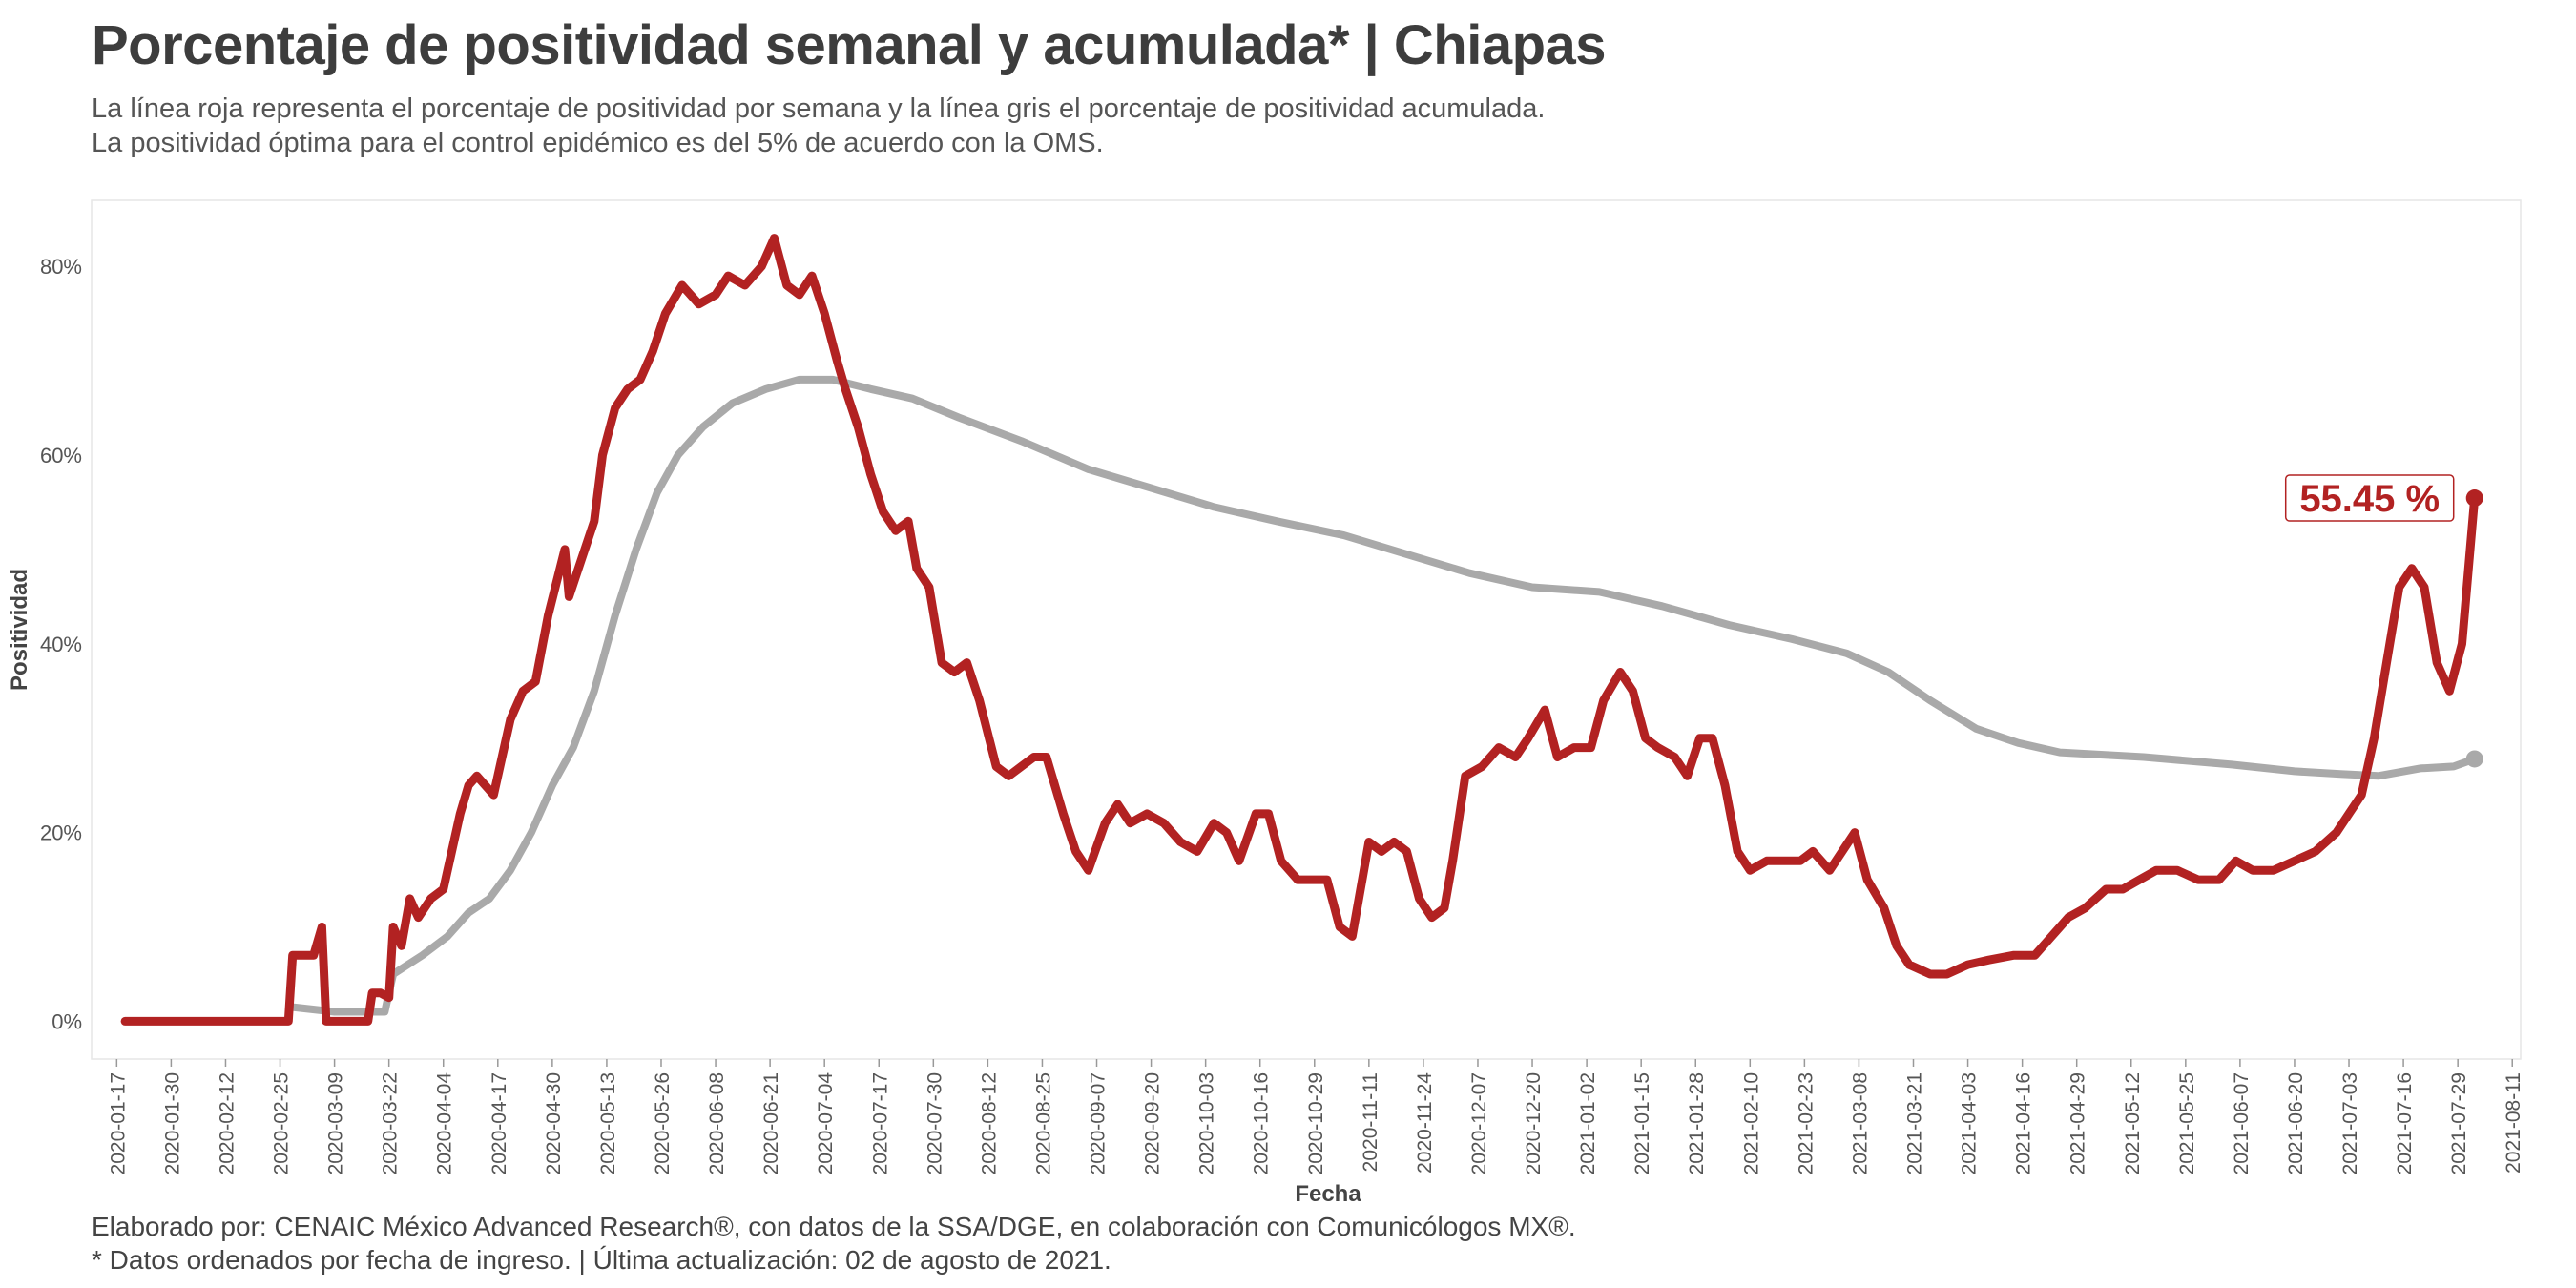 Image resolution: width=2576 pixels, height=1288 pixels. Describe the element at coordinates (663, 1123) in the screenshot. I see `x-tick-label: 2020-05-26` at that location.